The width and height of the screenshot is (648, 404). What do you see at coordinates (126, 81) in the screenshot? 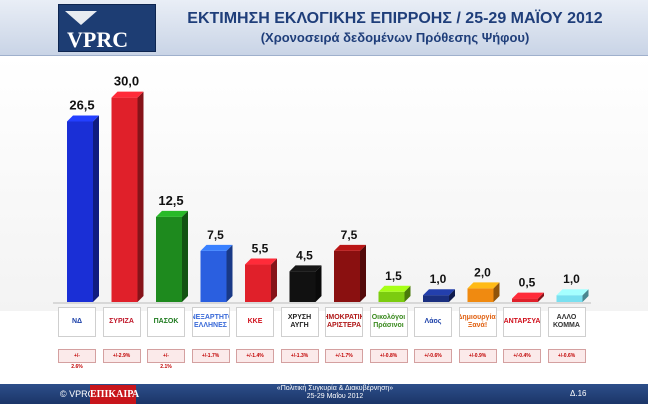
I see `bar-value-label: 30,0` at bounding box center [126, 81].